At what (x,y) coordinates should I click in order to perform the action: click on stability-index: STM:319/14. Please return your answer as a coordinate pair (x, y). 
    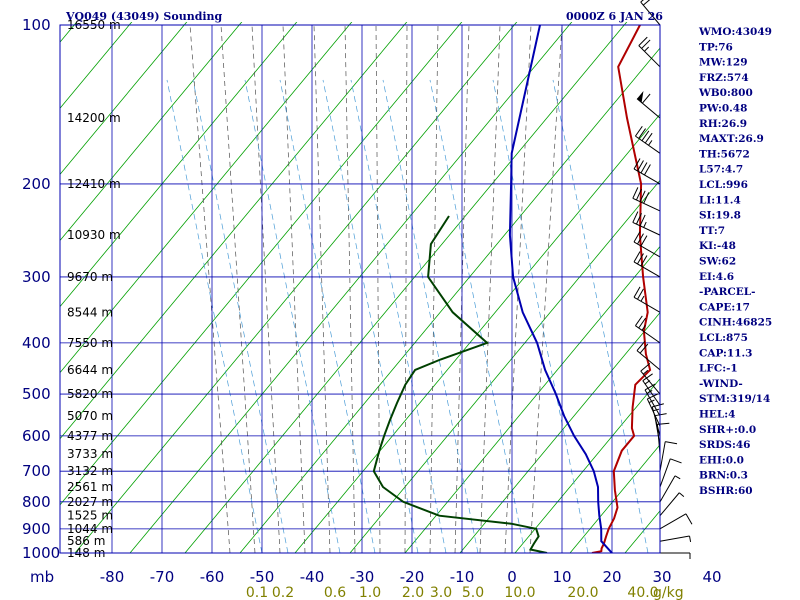
    Looking at the image, I should click on (734, 399).